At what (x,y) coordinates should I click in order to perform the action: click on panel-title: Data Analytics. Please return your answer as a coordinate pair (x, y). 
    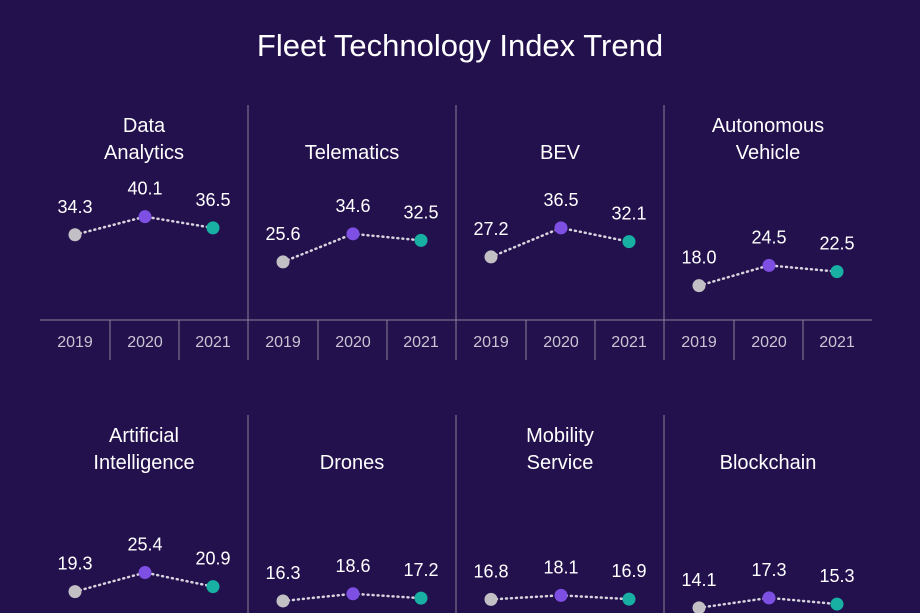
    Looking at the image, I should click on (144, 139).